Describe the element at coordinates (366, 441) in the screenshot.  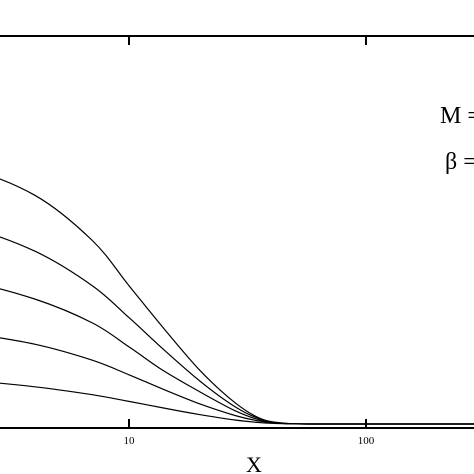
I see `x-tick-label-1: 100` at that location.